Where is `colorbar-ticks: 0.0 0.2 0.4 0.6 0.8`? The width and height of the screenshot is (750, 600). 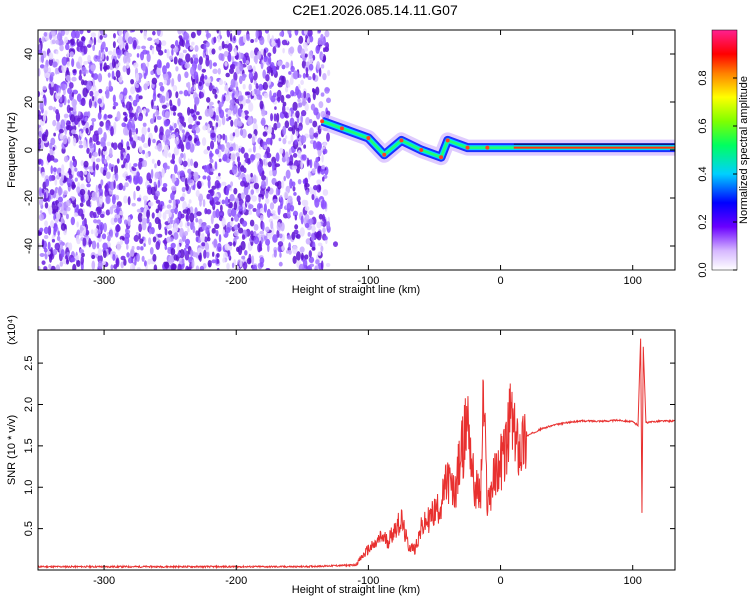 colorbar-ticks: 0.0 0.2 0.4 0.6 0.8 is located at coordinates (717, 174).